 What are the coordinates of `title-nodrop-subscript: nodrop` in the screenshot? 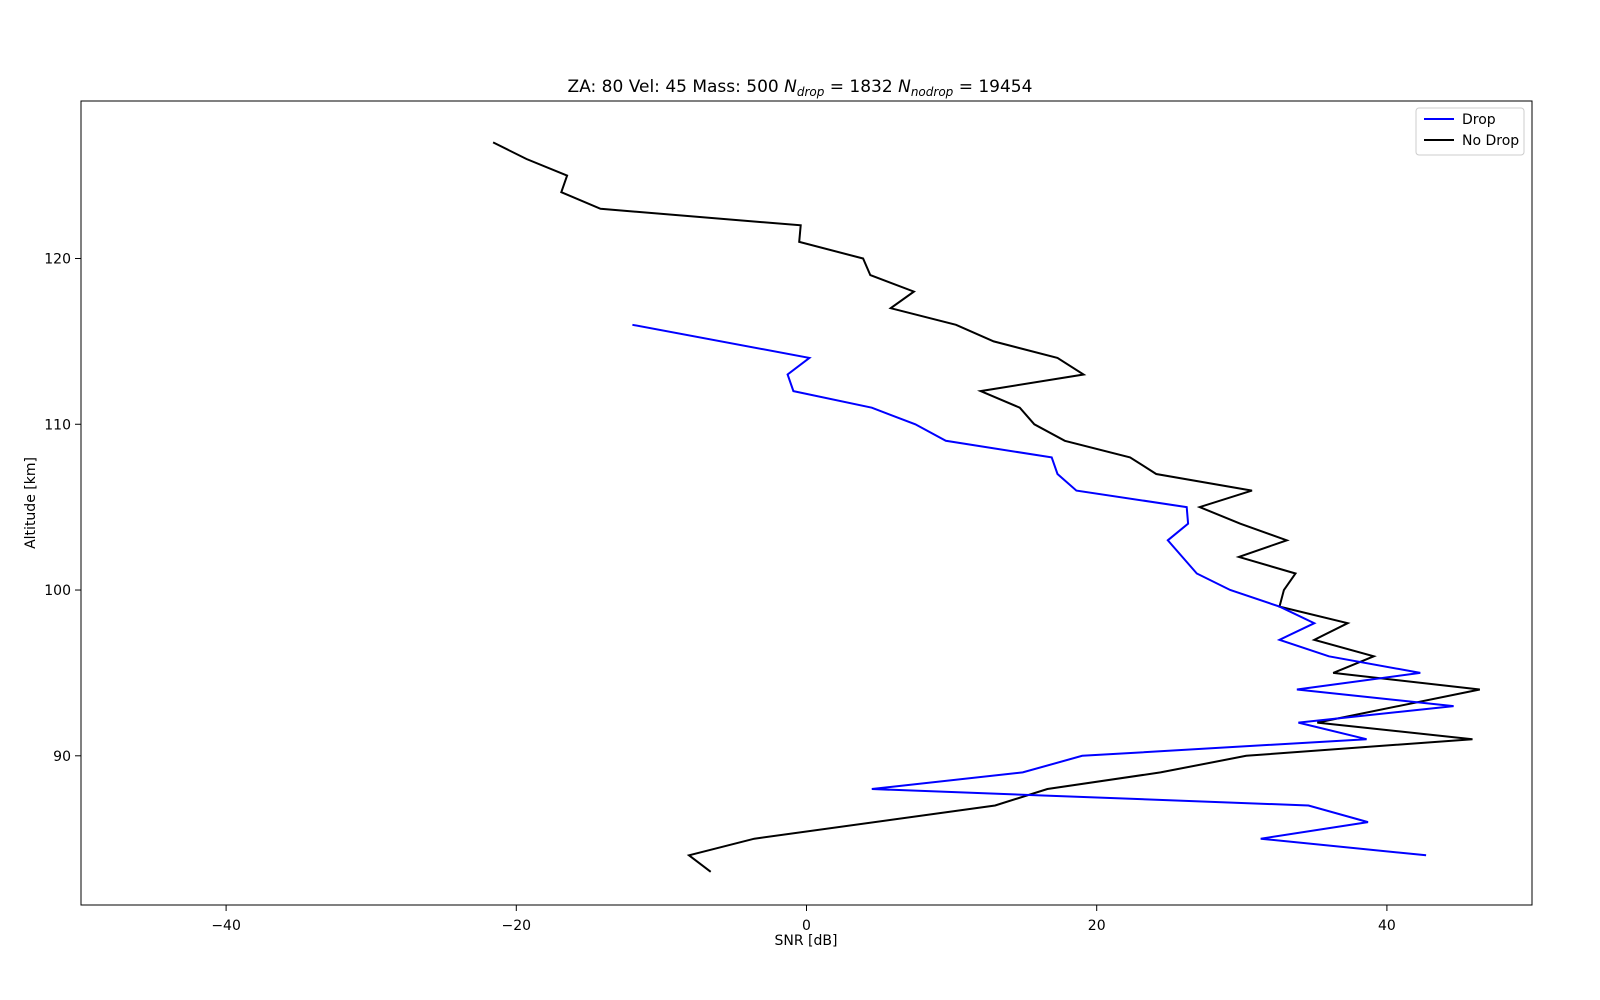 It's located at (932, 92).